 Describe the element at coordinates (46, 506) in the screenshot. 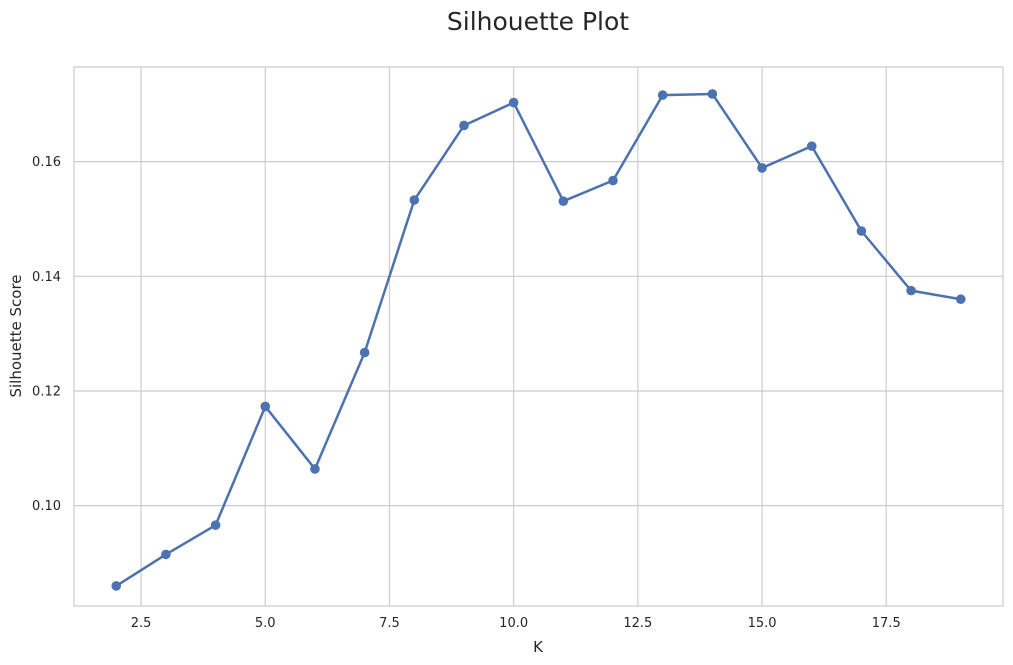

I see `y-tick-label: 0.10` at that location.